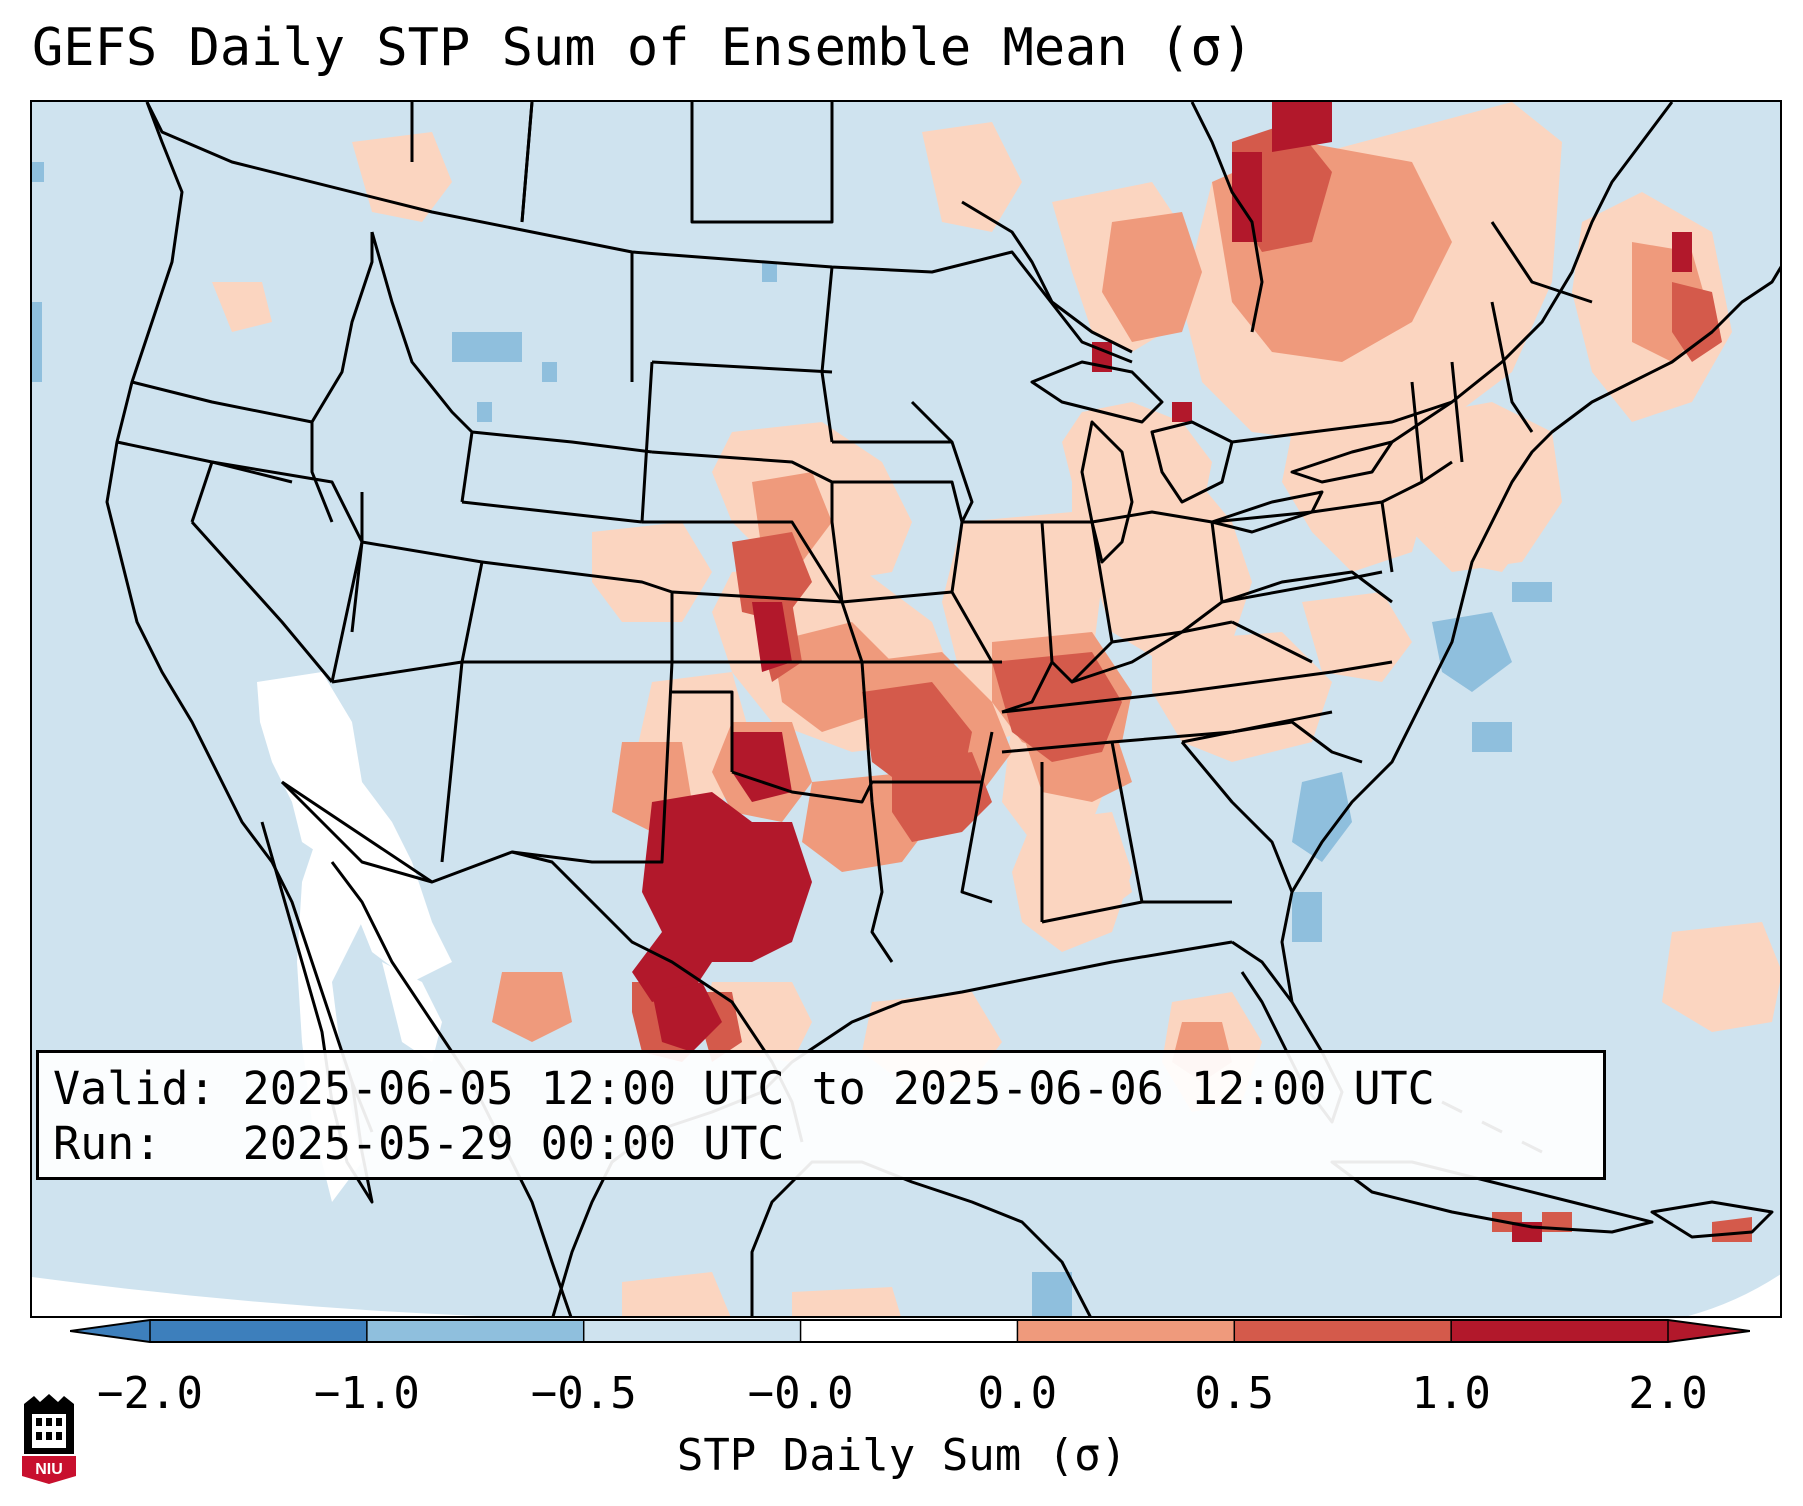 The image size is (1803, 1506). What do you see at coordinates (1451, 1393) in the screenshot?
I see `colorbar-tick-label: 1.0` at bounding box center [1451, 1393].